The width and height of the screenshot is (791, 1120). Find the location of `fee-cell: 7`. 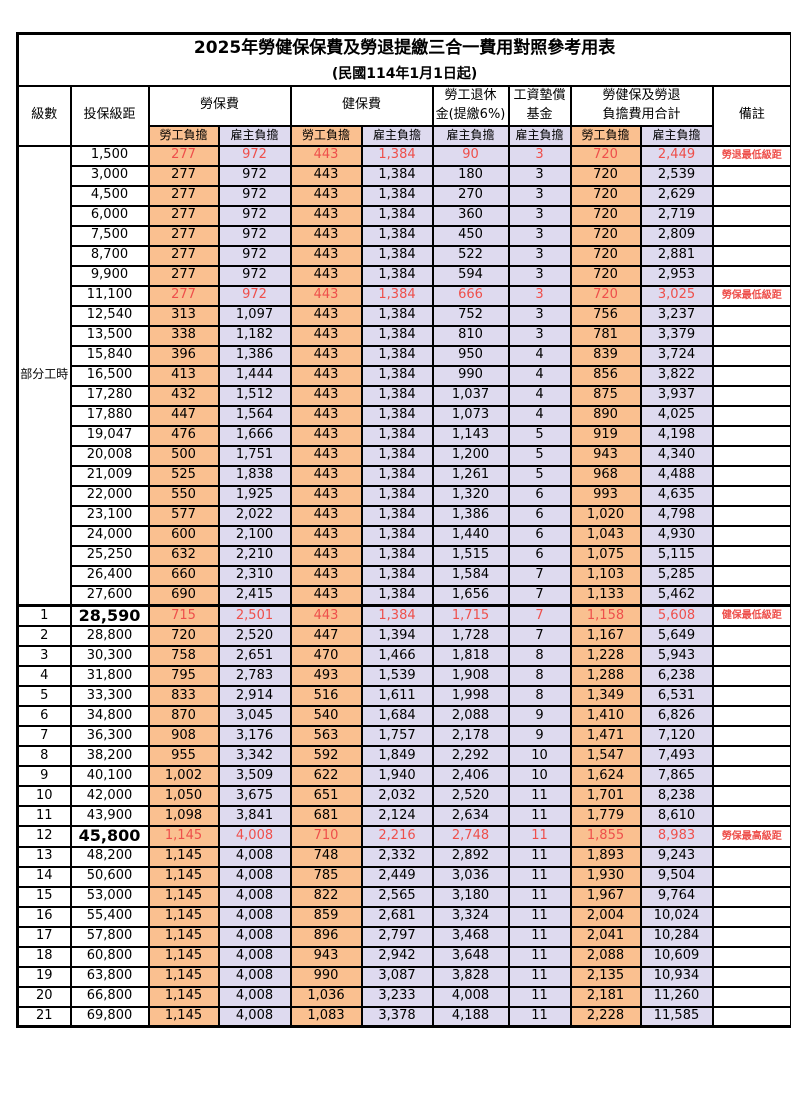

fee-cell: 7 is located at coordinates (539, 595).